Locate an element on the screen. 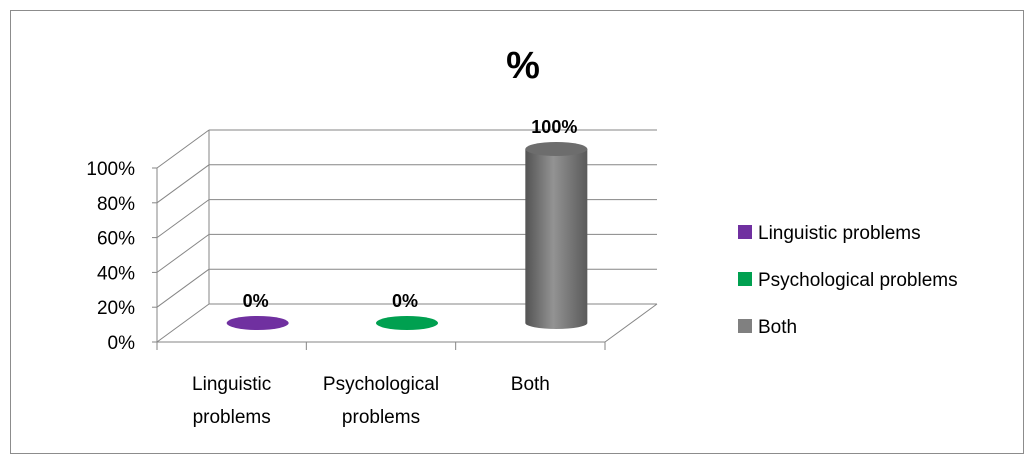 This screenshot has height=457, width=1027. bar-layer is located at coordinates (407, 236).